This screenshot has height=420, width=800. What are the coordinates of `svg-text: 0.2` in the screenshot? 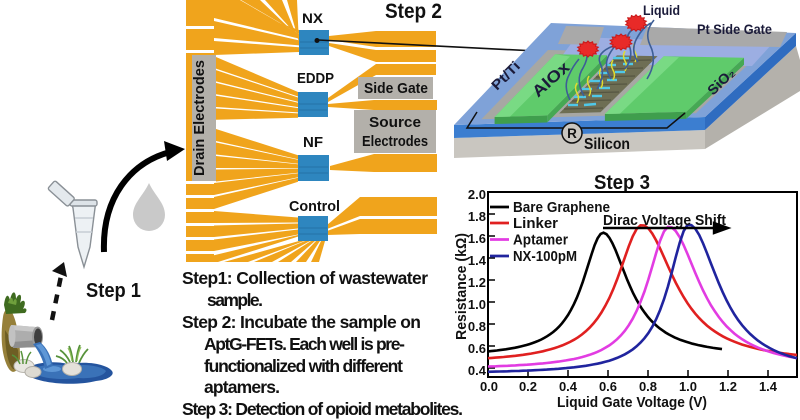 It's located at (528, 386).